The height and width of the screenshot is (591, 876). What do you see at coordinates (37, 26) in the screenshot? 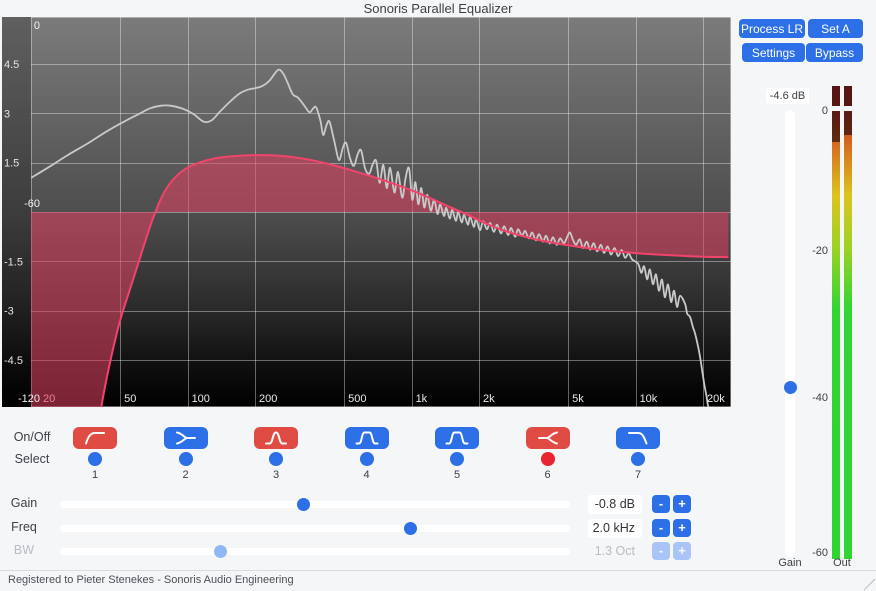
I see `svg-text: 0` at bounding box center [37, 26].